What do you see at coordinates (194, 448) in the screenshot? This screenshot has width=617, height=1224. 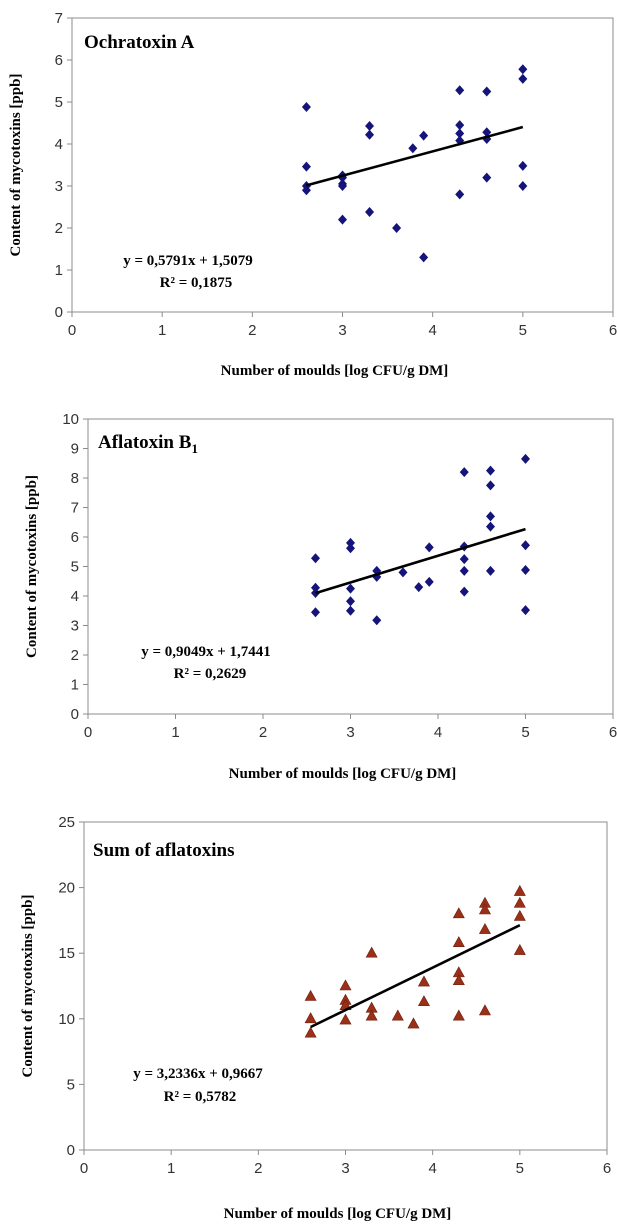 I see `chart-title-subscript: 1` at bounding box center [194, 448].